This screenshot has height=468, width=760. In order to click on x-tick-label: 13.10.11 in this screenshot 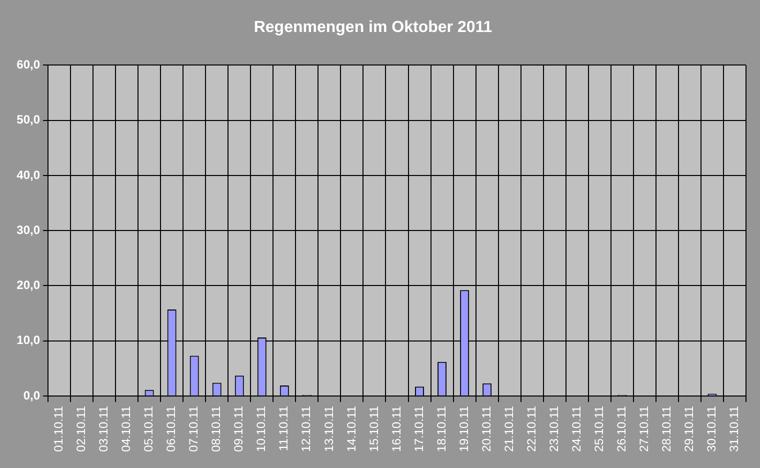, I will do `click(329, 429)`.